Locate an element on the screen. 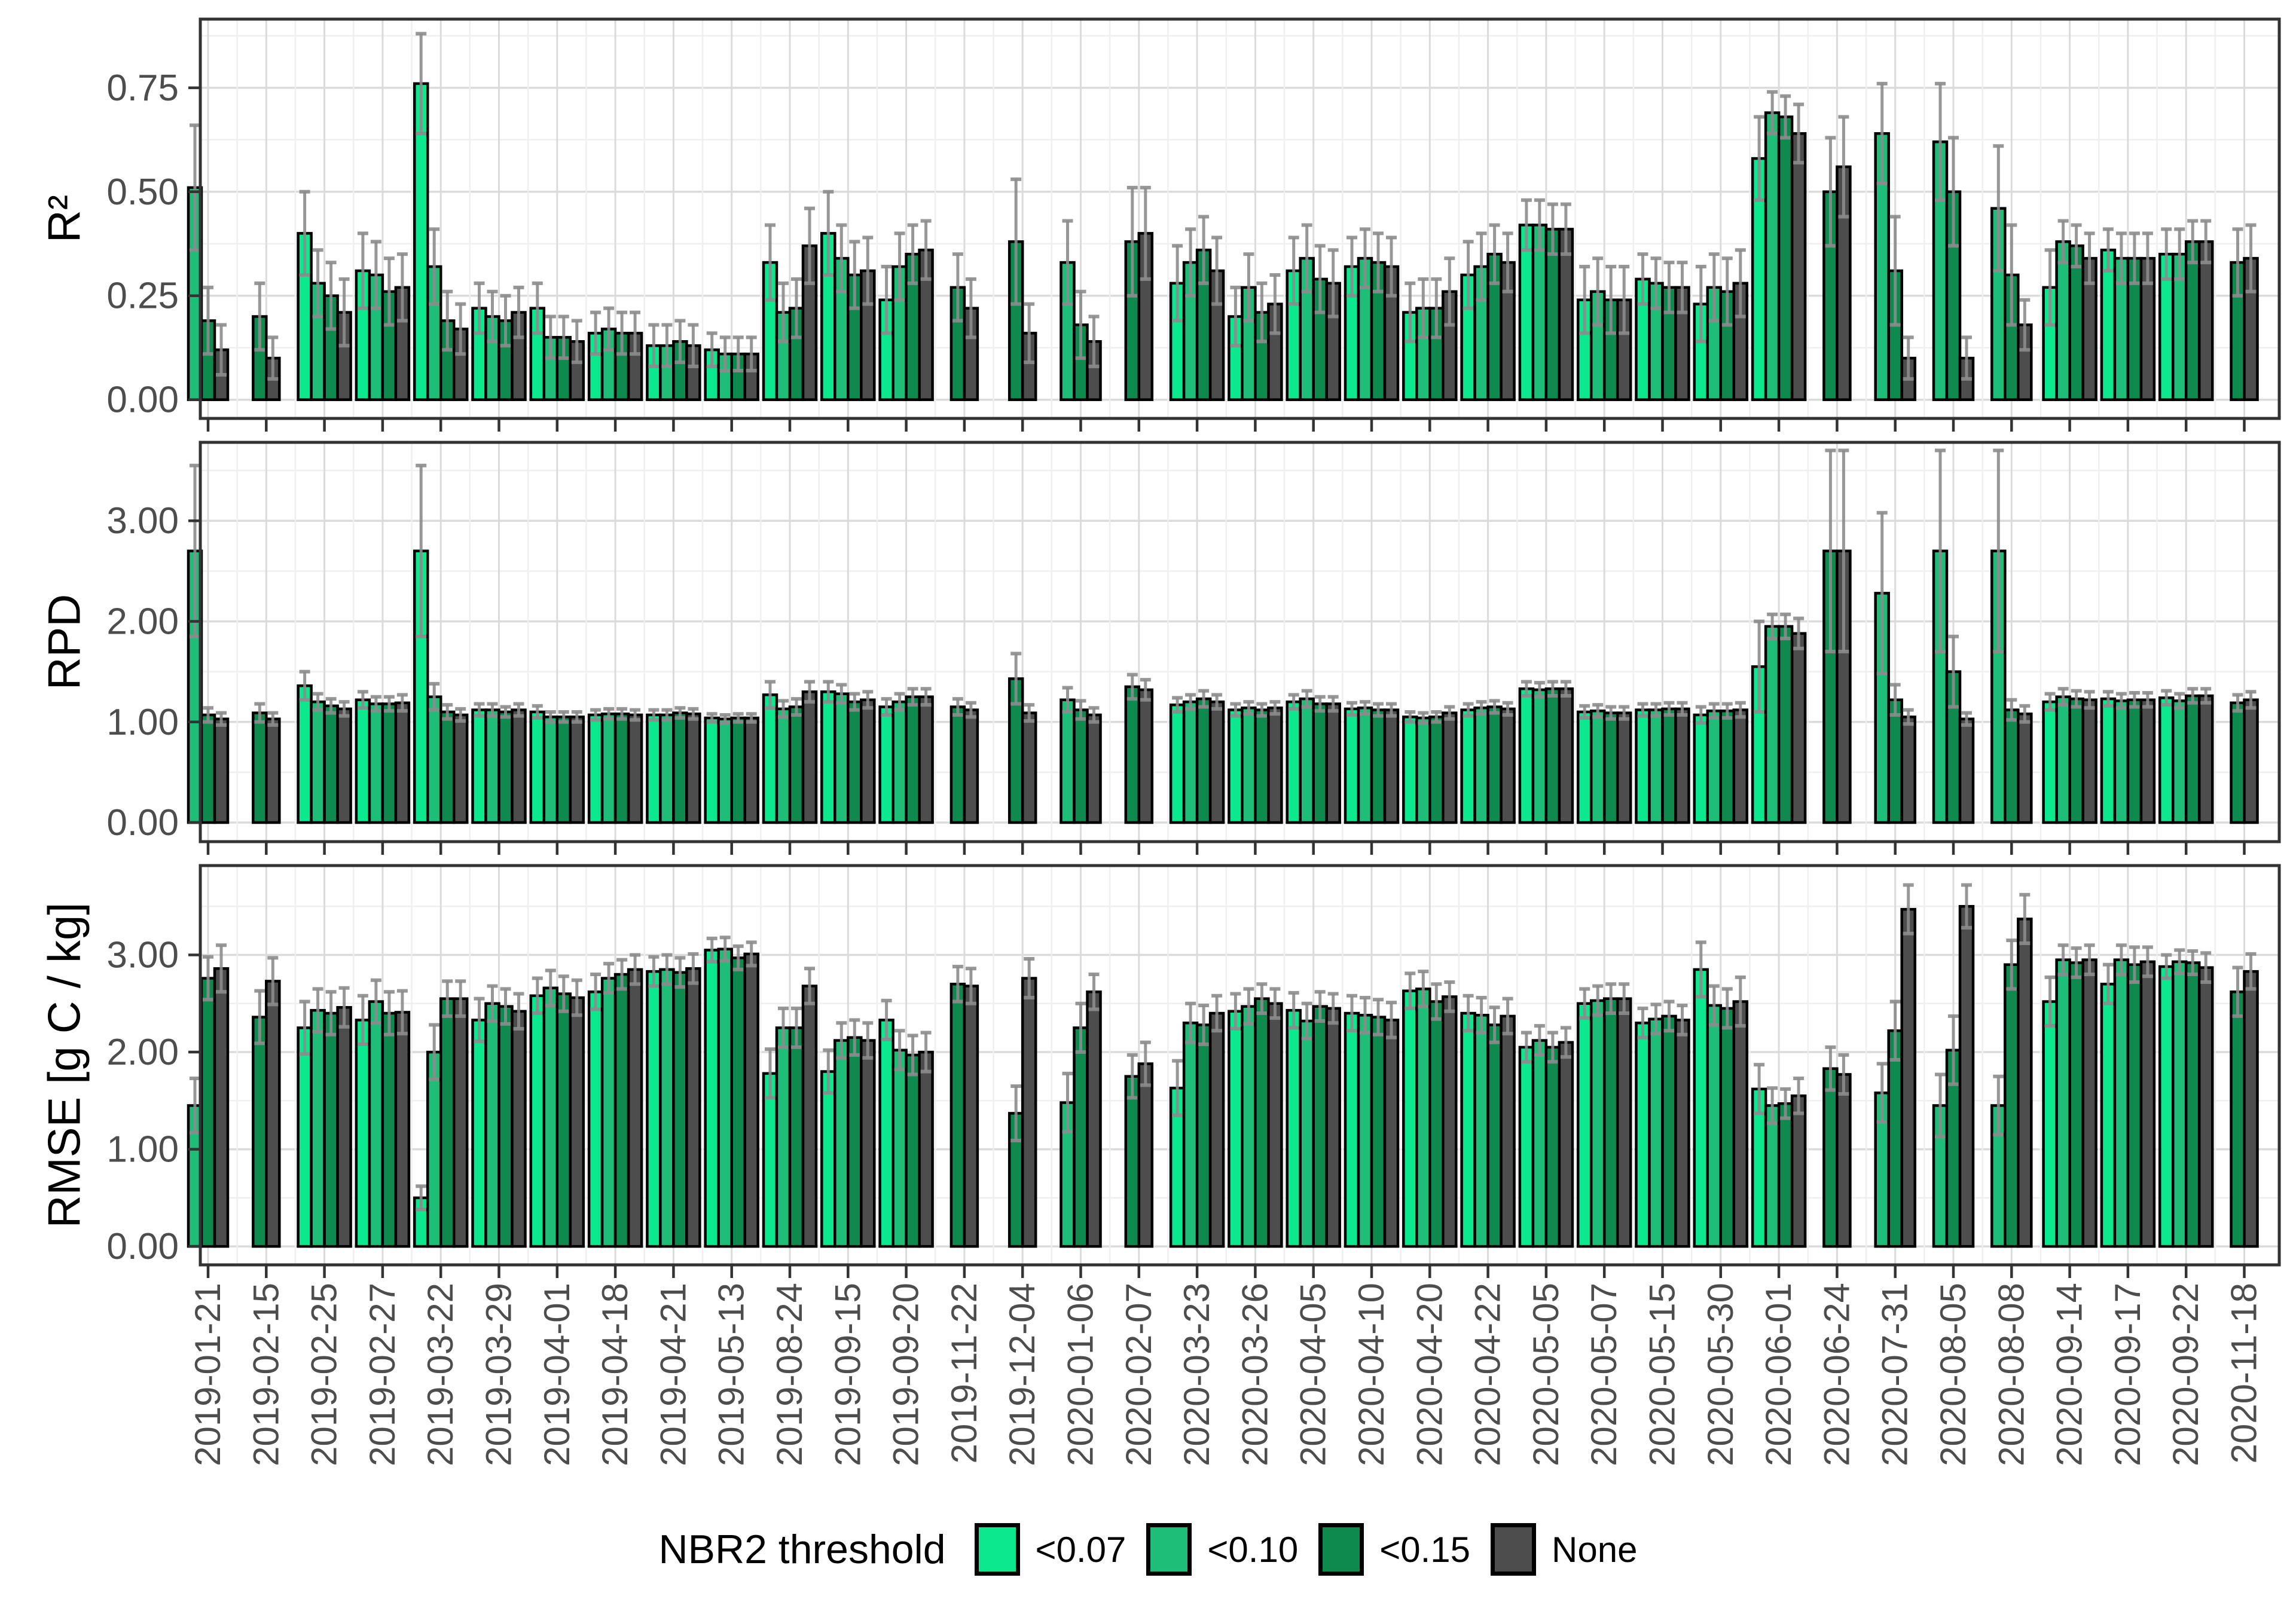 This screenshot has height=1602, width=2296. bar-2020-04-20-None is located at coordinates (1450, 767).